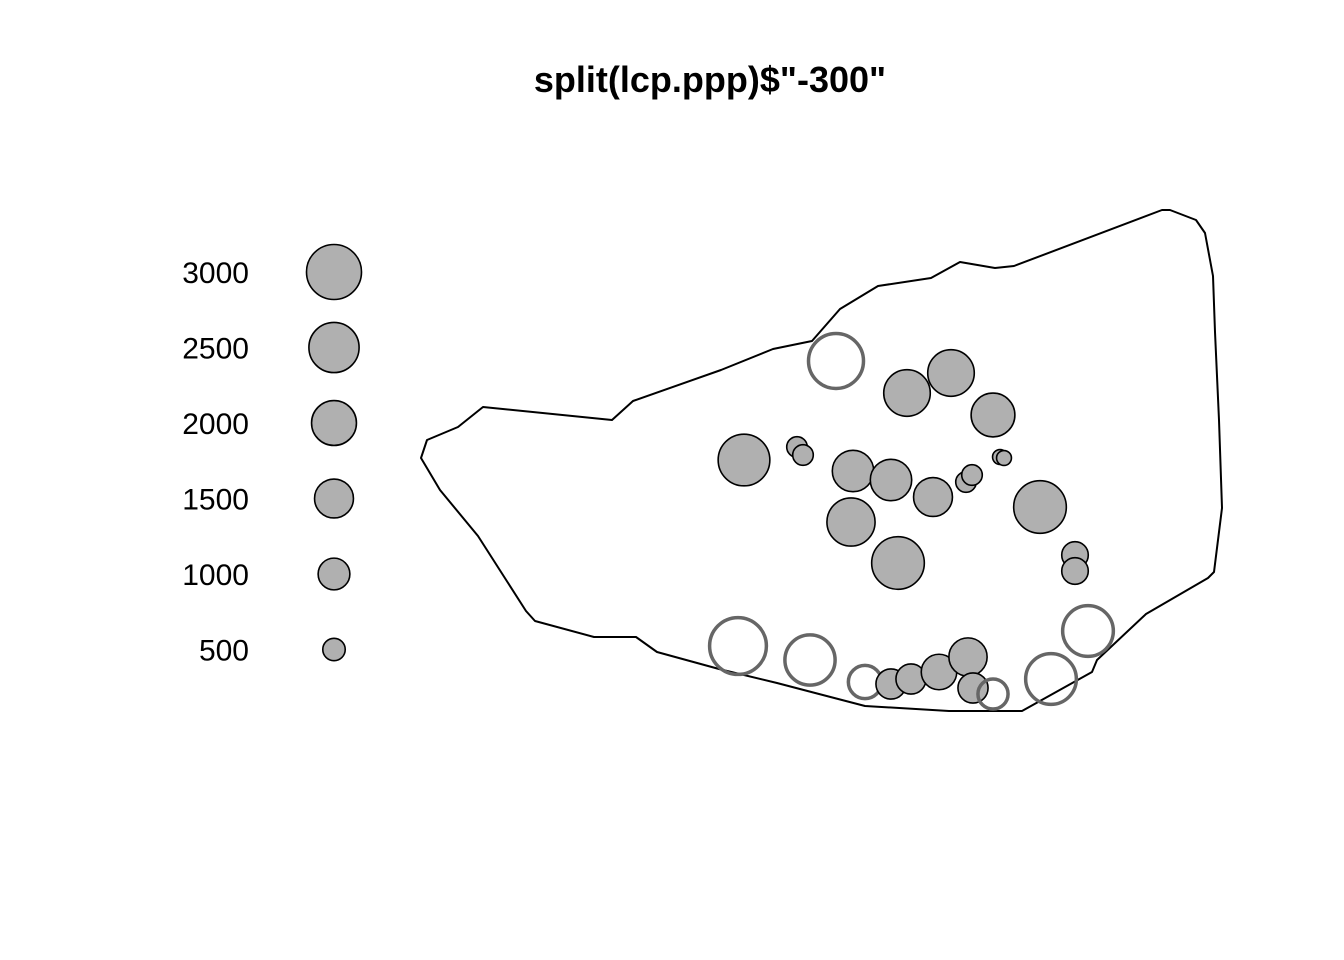 This screenshot has height=960, width=1344. I want to click on legend-label: 500, so click(224, 651).